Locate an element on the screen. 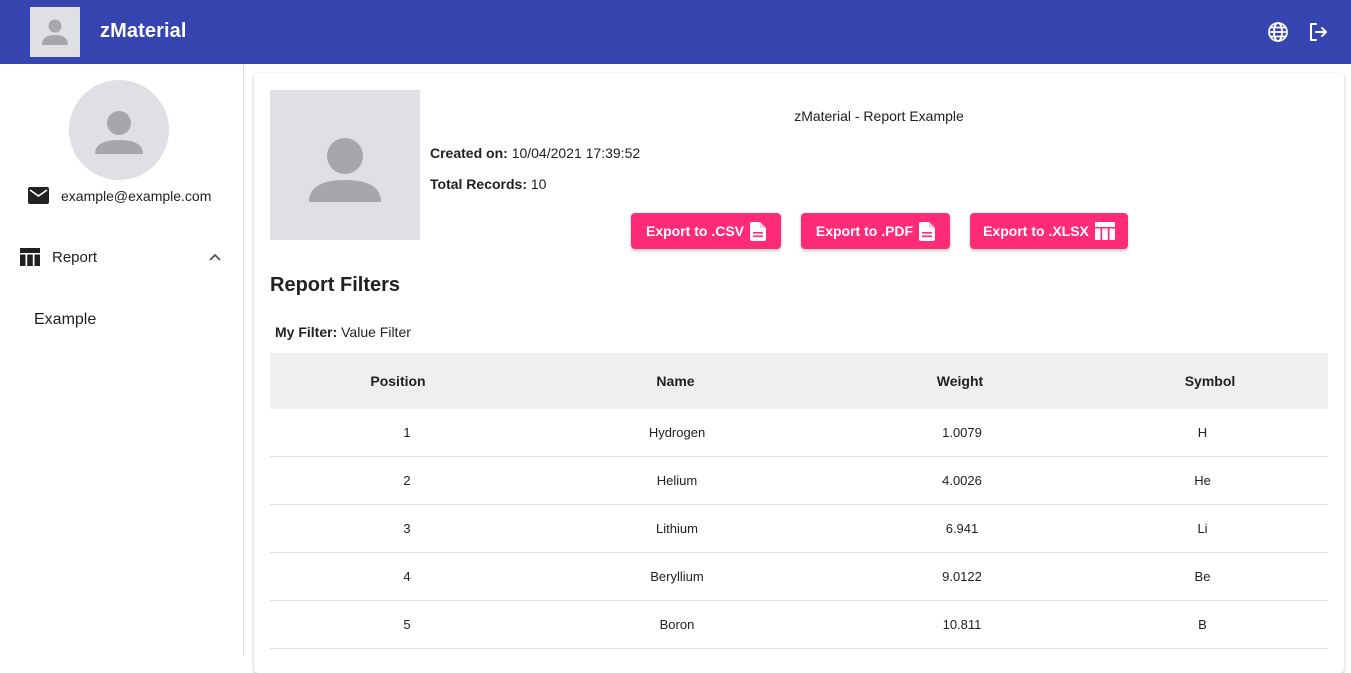  cell-symbol: B is located at coordinates (1202, 624).